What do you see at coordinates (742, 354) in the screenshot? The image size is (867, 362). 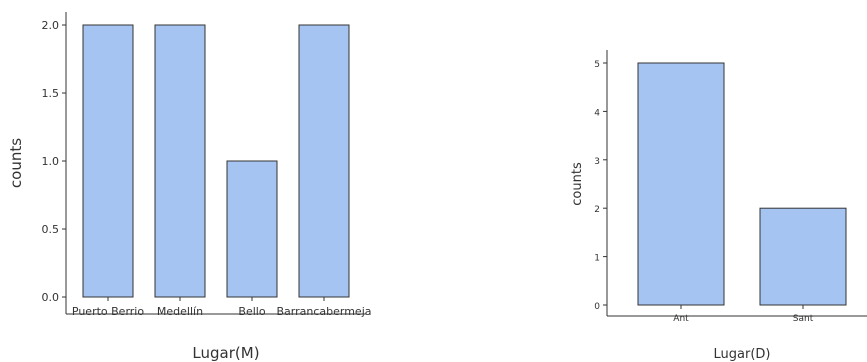 I see `x-axis-title: Lugar(D)` at bounding box center [742, 354].